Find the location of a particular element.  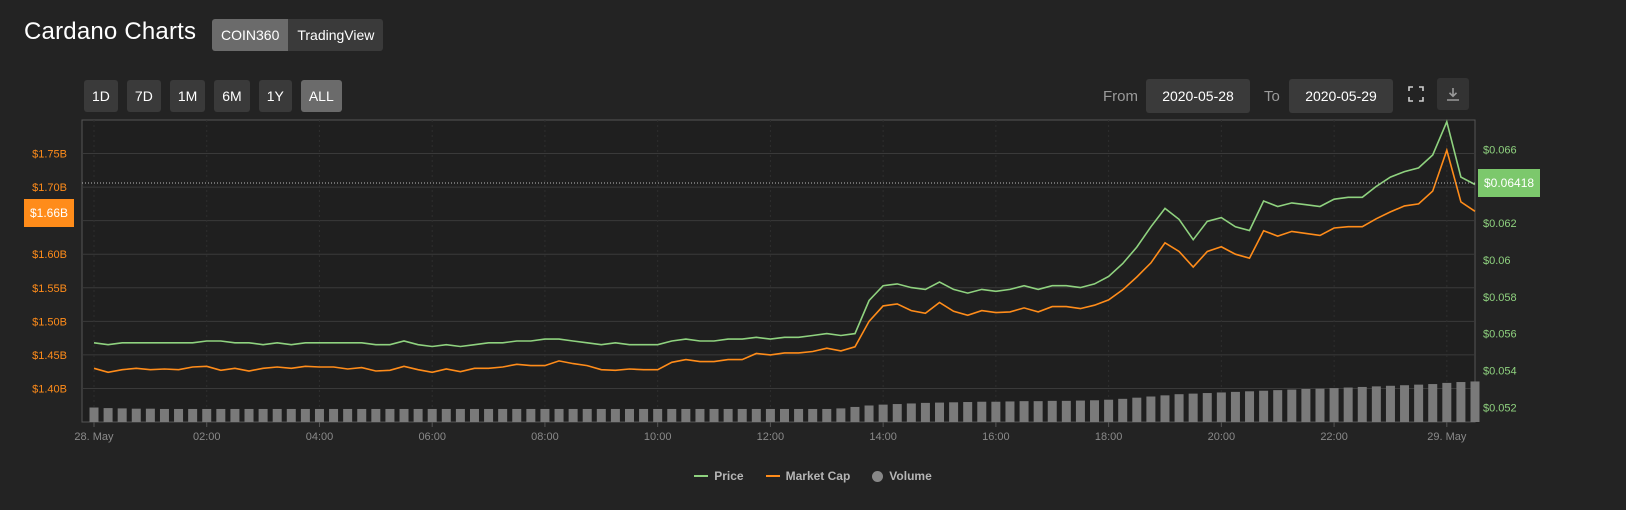

x-tick-label: 20:00 is located at coordinates (1222, 437).